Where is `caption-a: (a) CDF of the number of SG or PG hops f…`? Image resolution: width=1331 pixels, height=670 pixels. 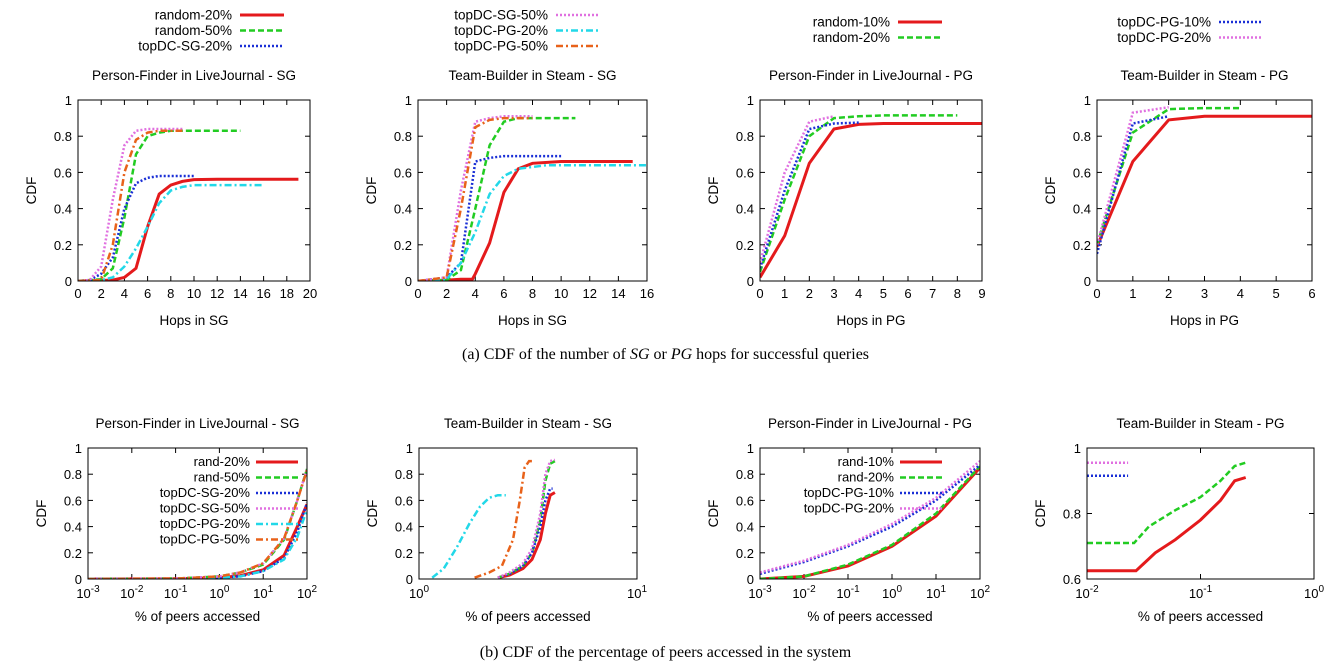
caption-a: (a) CDF of the number of SG or PG hops f… is located at coordinates (665, 355).